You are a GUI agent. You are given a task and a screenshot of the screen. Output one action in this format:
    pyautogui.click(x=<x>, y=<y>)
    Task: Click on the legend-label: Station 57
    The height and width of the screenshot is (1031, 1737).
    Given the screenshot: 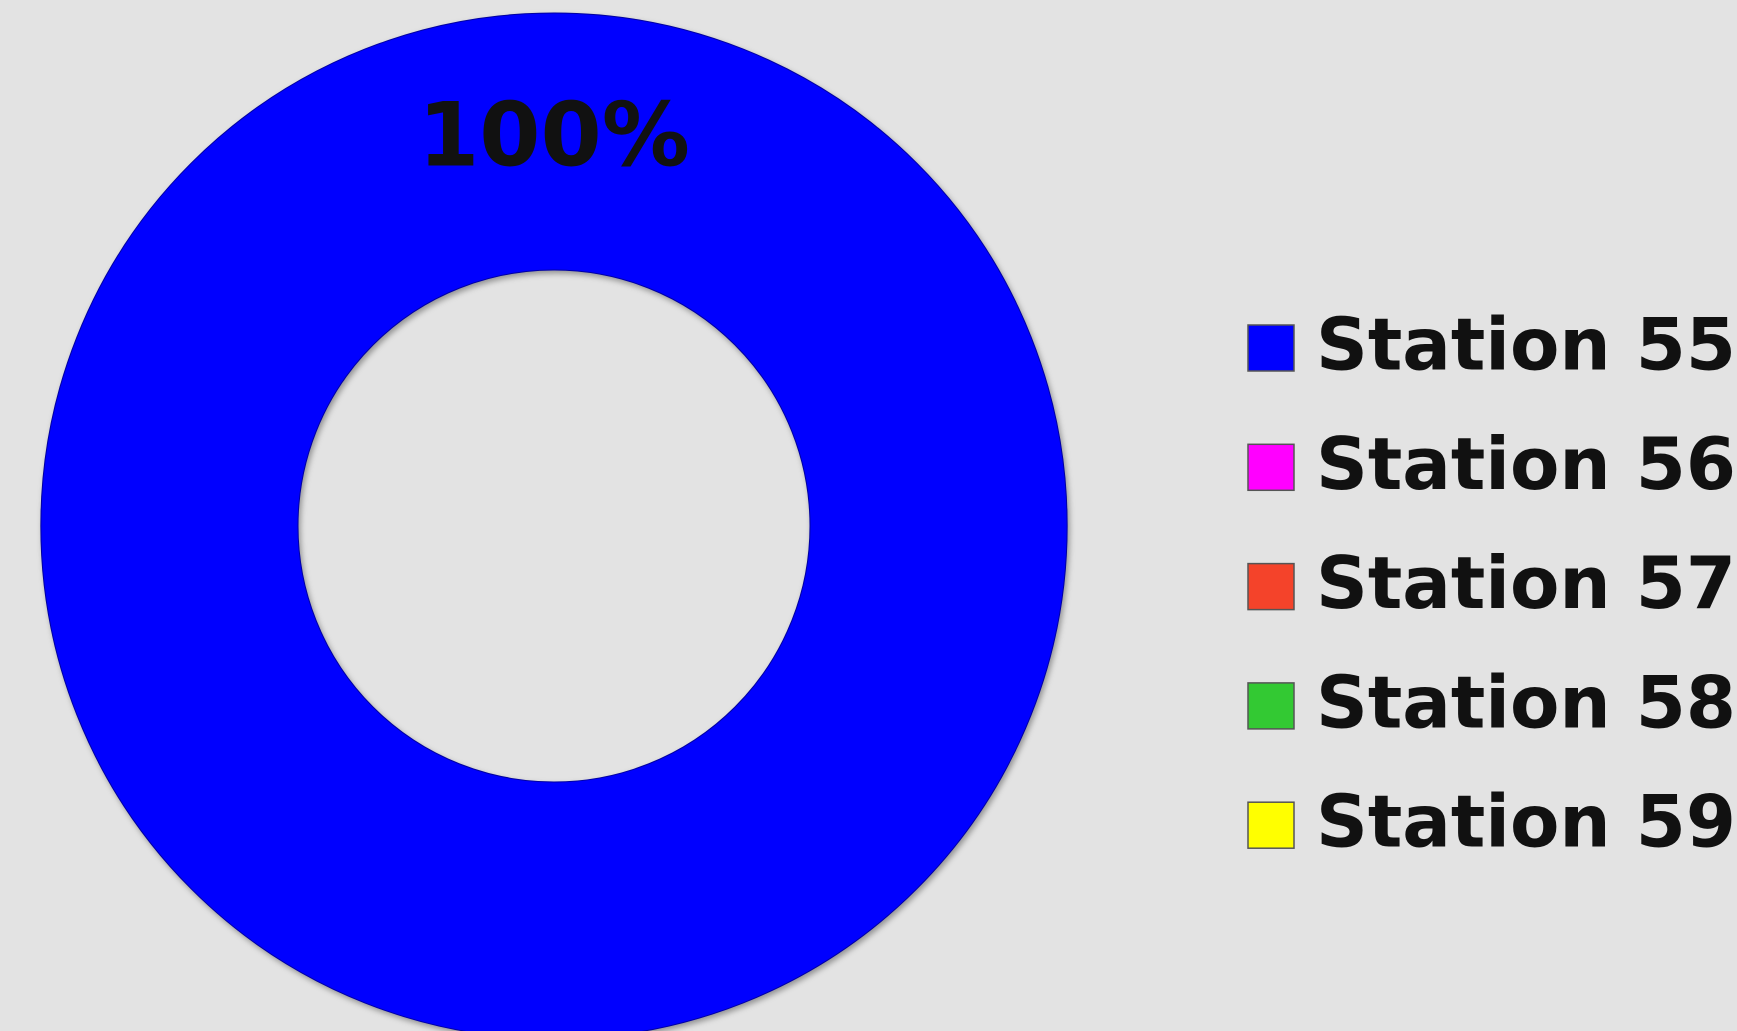 What is the action you would take?
    pyautogui.click(x=1526, y=583)
    